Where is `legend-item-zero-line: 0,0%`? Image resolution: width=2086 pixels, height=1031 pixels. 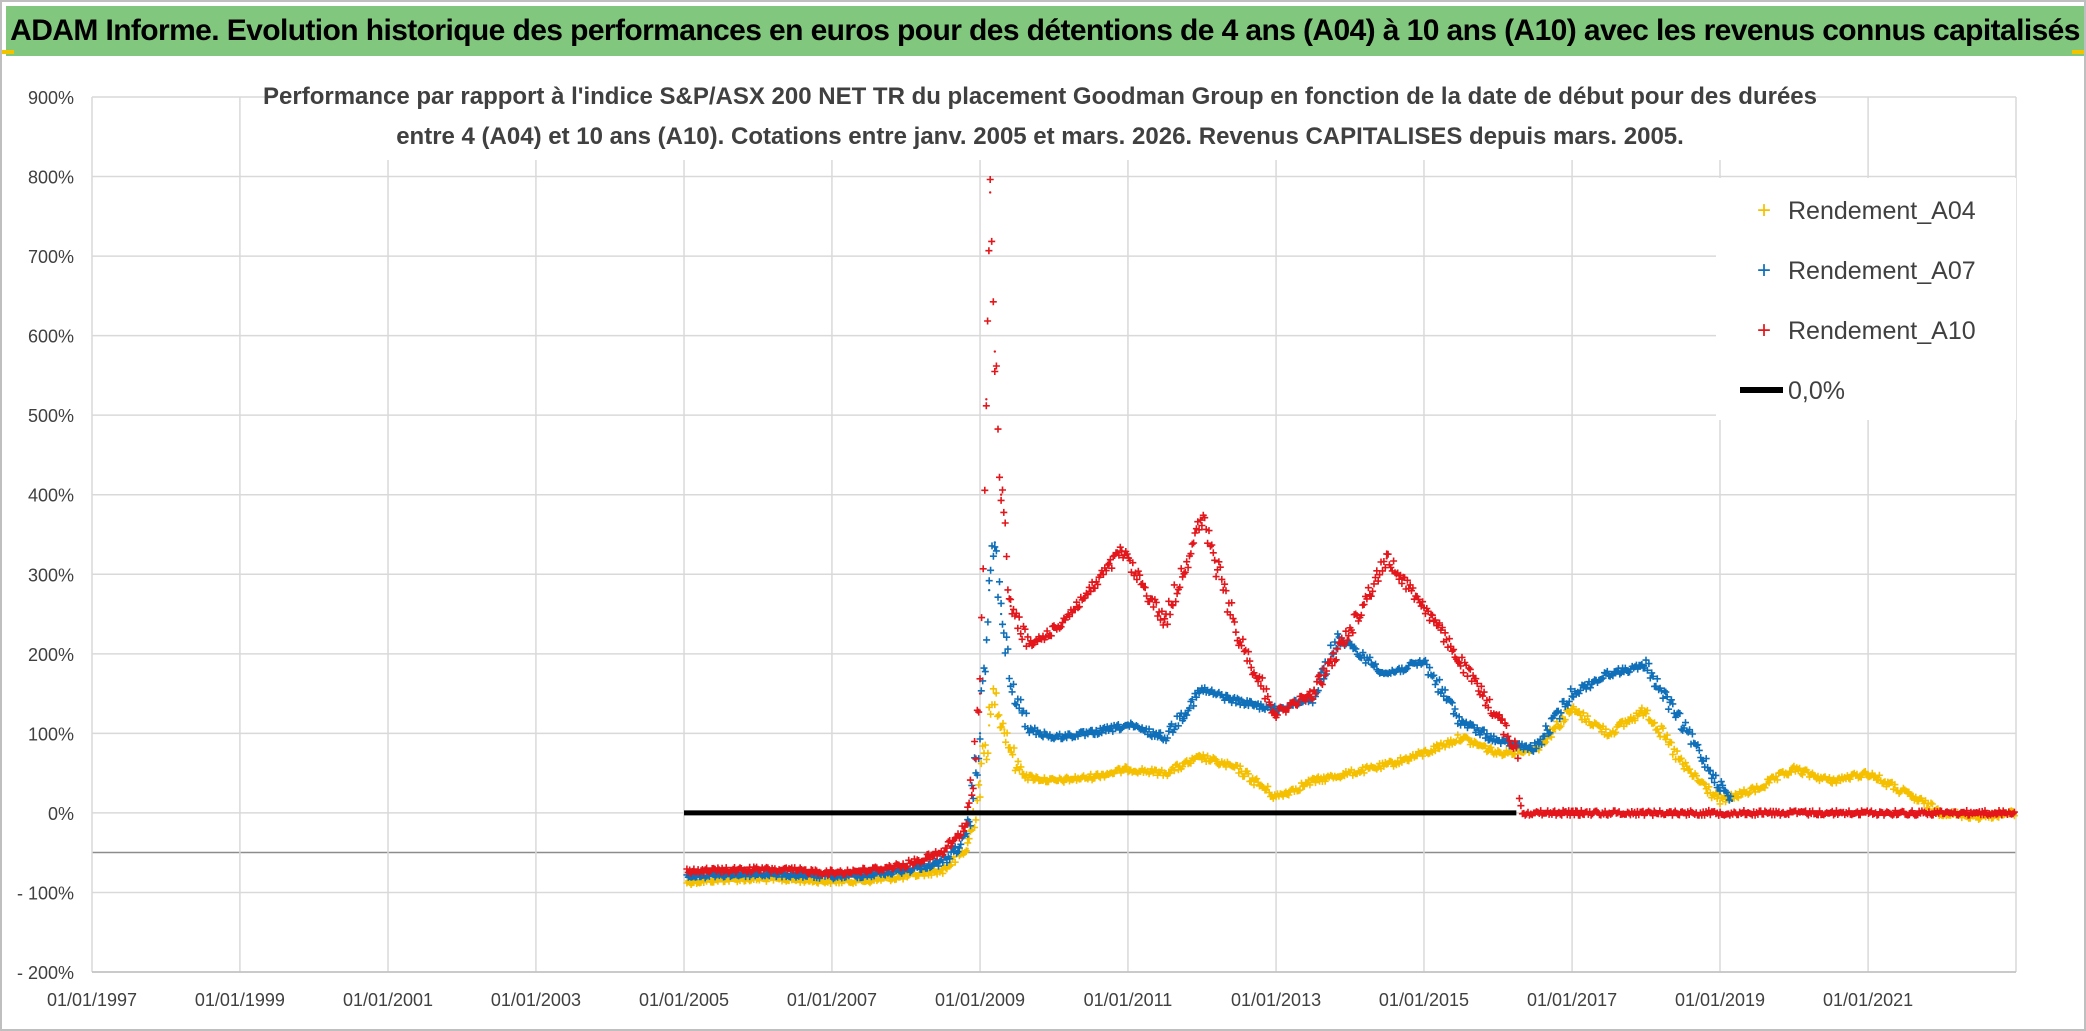
legend-item-zero-line: 0,0% is located at coordinates (1792, 391).